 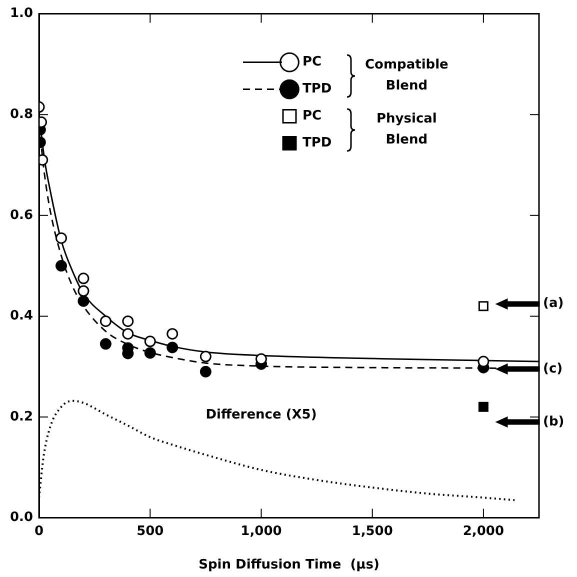 What do you see at coordinates (261, 531) in the screenshot?
I see `x-tick-label: 1,000` at bounding box center [261, 531].